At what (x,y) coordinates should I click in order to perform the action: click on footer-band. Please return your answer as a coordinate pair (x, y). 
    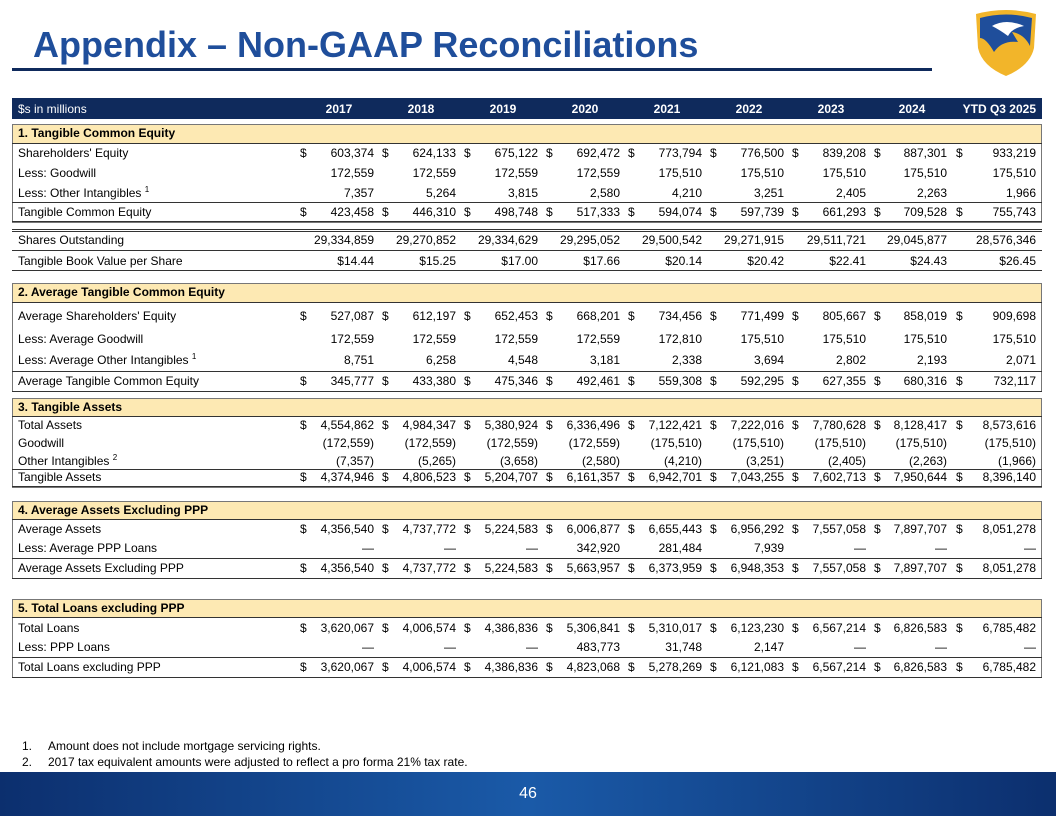
    Looking at the image, I should click on (528, 794).